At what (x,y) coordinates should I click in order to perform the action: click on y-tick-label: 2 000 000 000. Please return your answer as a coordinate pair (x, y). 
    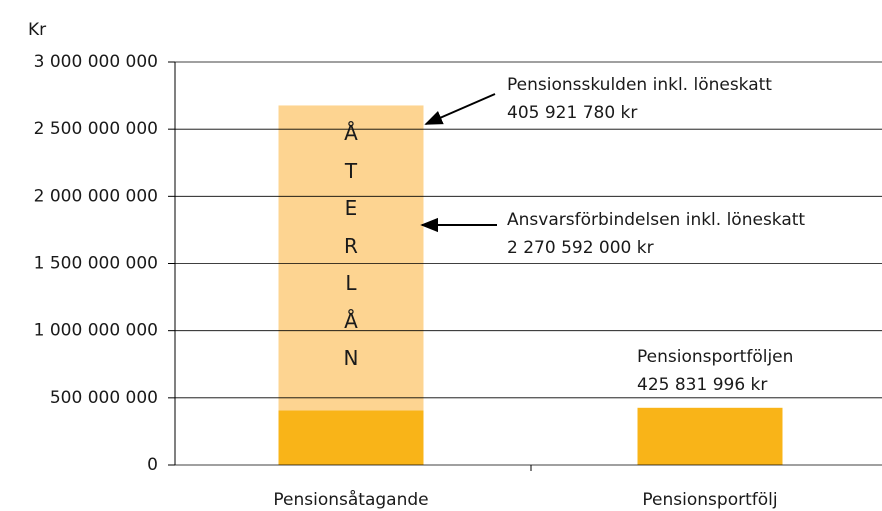
    Looking at the image, I should click on (96, 196).